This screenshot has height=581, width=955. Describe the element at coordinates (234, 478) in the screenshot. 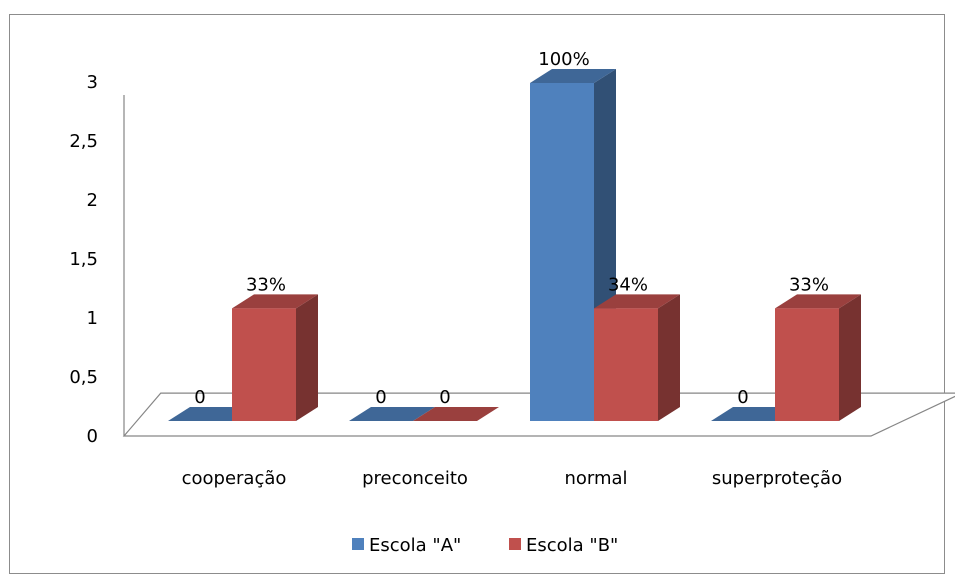

I see `category-label: cooperação` at that location.